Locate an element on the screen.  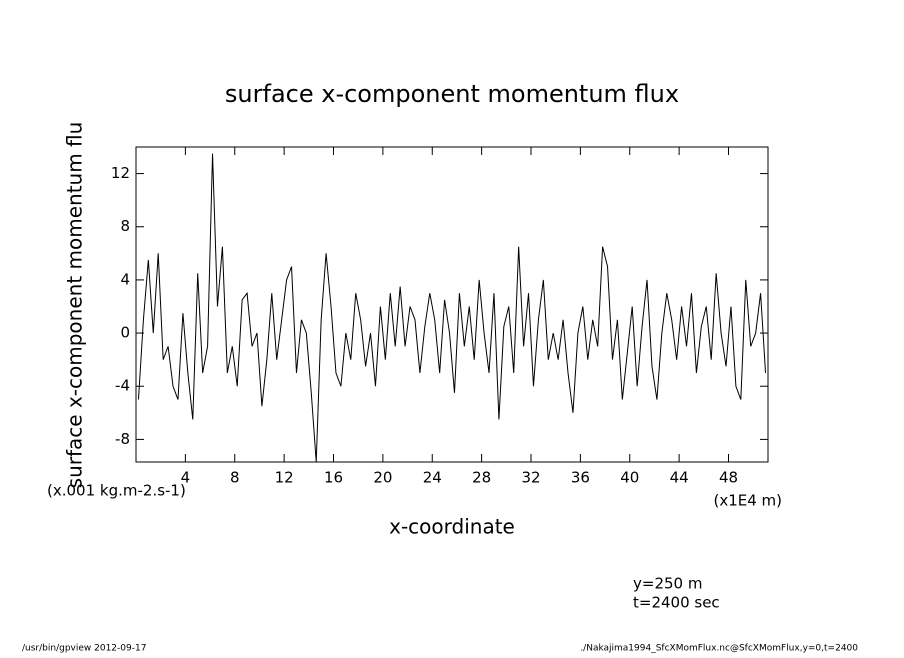
annotation: y=250 m is located at coordinates (667, 584).